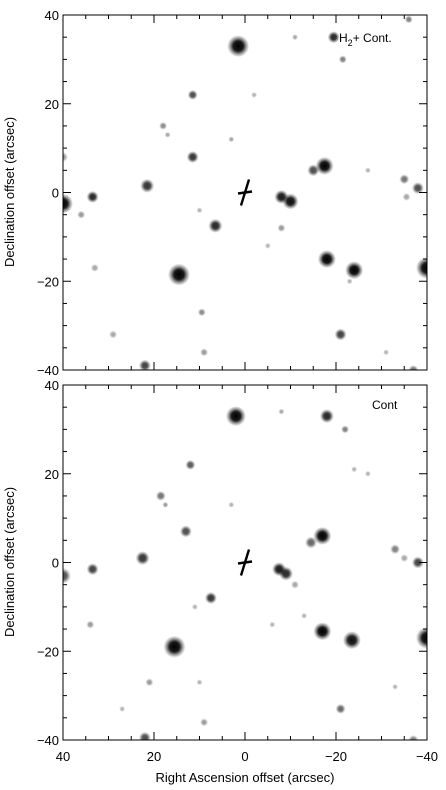  I want to click on panel-top-label: H2+ Cont., so click(365, 39).